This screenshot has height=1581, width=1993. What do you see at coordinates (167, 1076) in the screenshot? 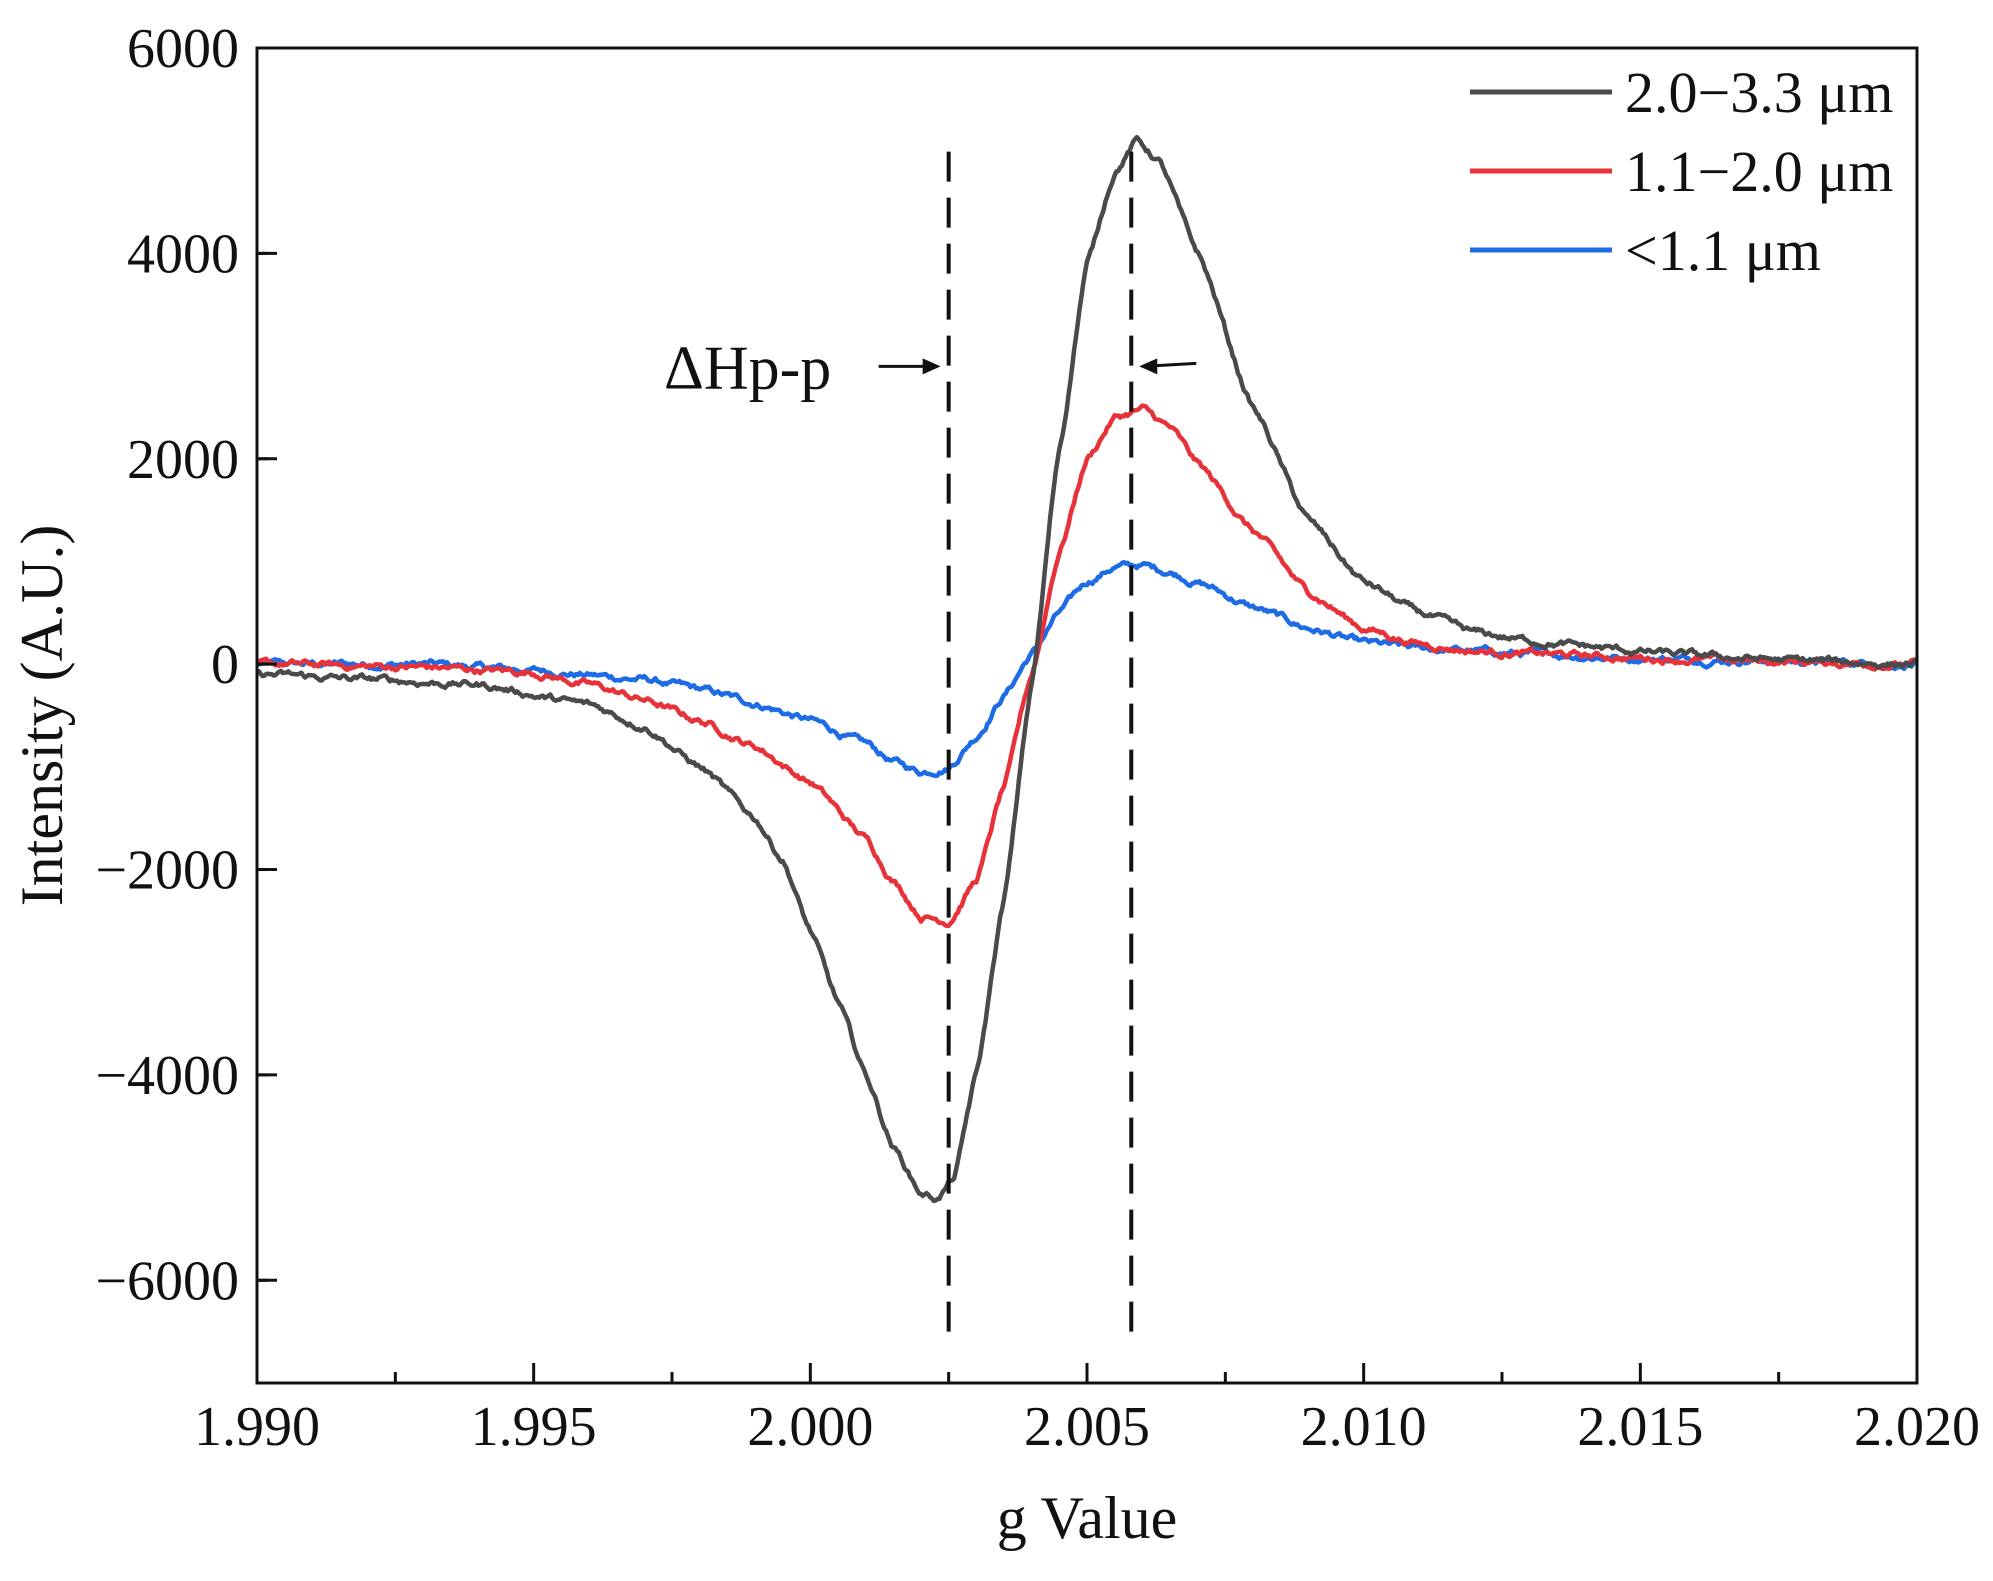
I see `y-tick-label: −4000` at bounding box center [167, 1076].